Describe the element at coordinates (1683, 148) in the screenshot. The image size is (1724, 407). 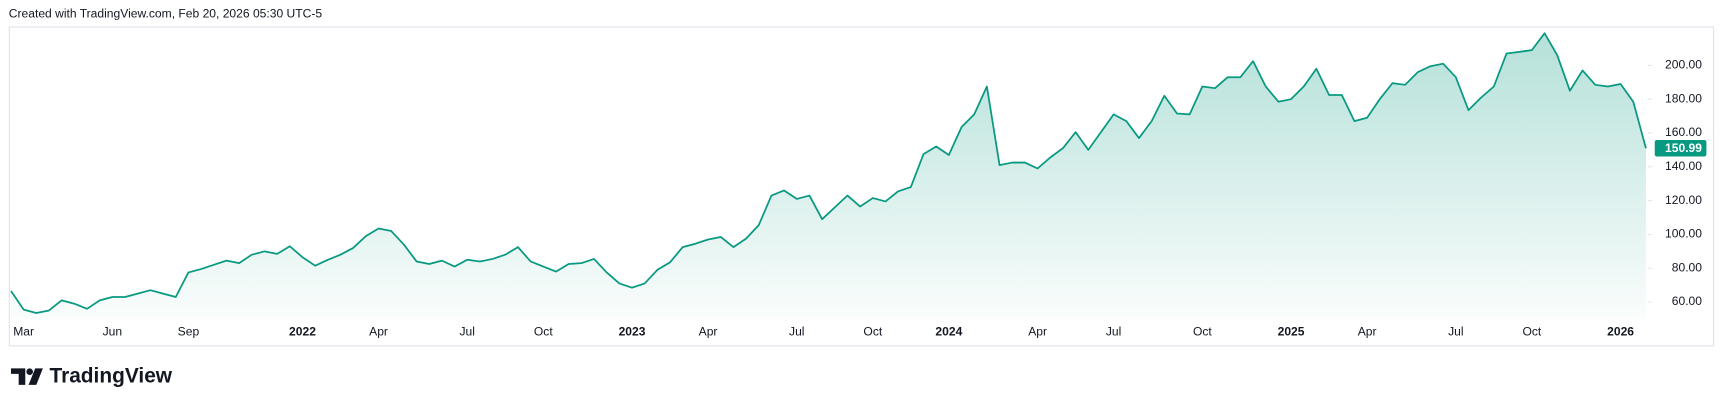
I see `last-price-label: 150.99` at that location.